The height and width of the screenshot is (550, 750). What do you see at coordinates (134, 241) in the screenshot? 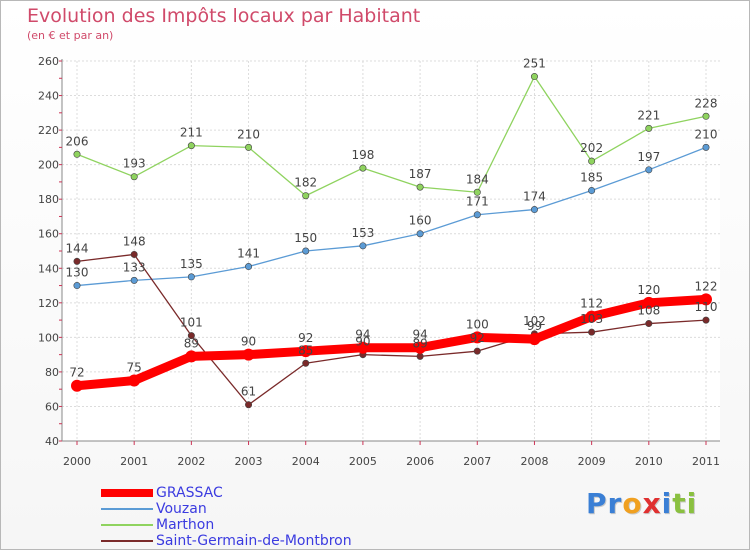
I see `data-label: 148` at bounding box center [134, 241].